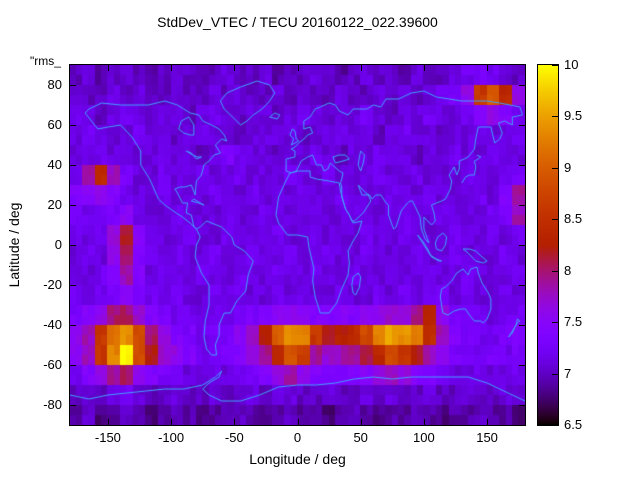 The image size is (640, 480). What do you see at coordinates (54, 204) in the screenshot?
I see `y-tick-label: 20` at bounding box center [54, 204].